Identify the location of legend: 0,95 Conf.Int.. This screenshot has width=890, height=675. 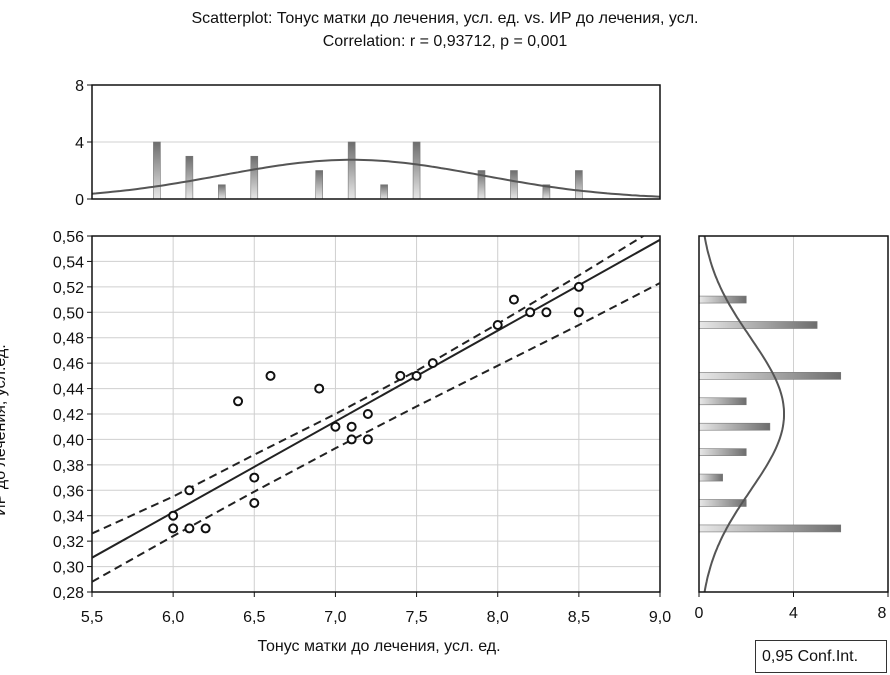
(821, 656).